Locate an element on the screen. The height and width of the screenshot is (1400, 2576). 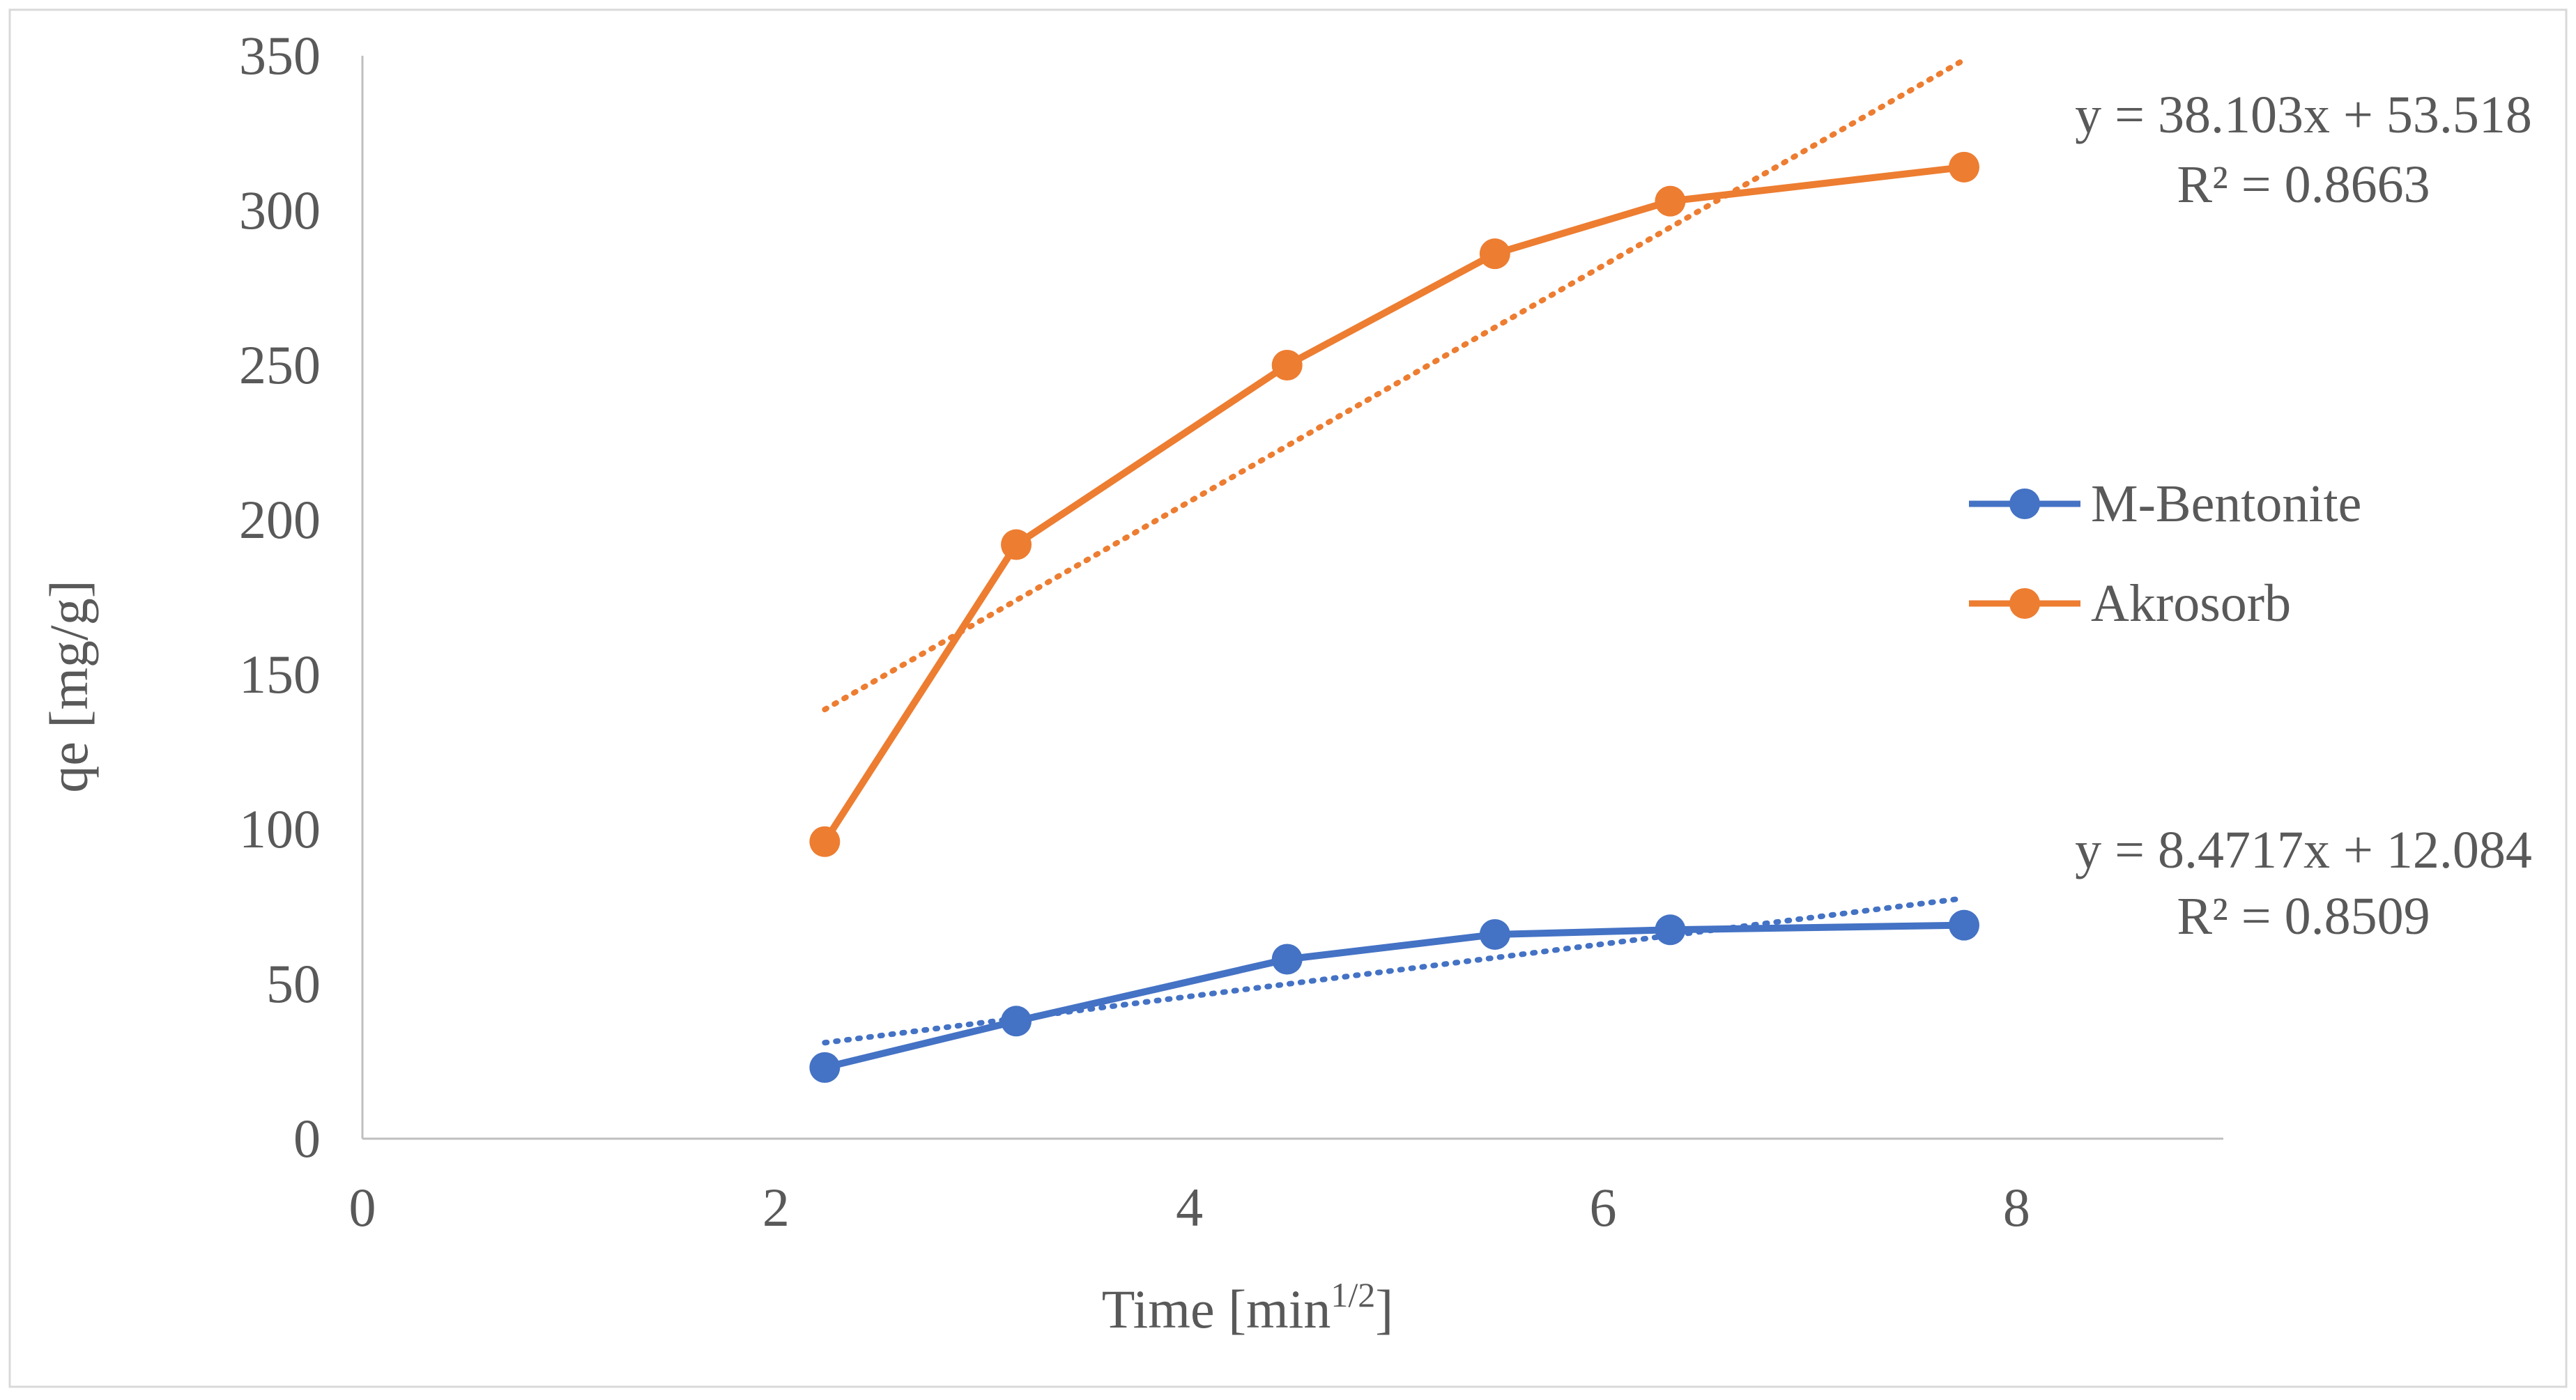
legend-label-m-bentonite: M-Bentonite is located at coordinates (2226, 504).